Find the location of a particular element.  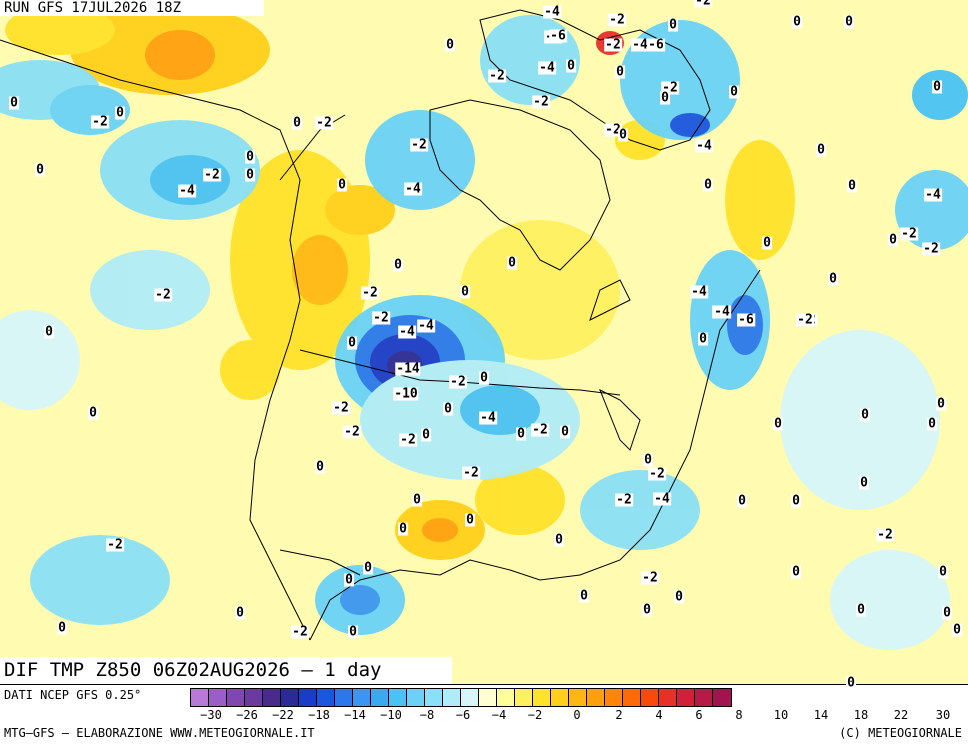

legend-tick-label: 30 is located at coordinates (943, 715).